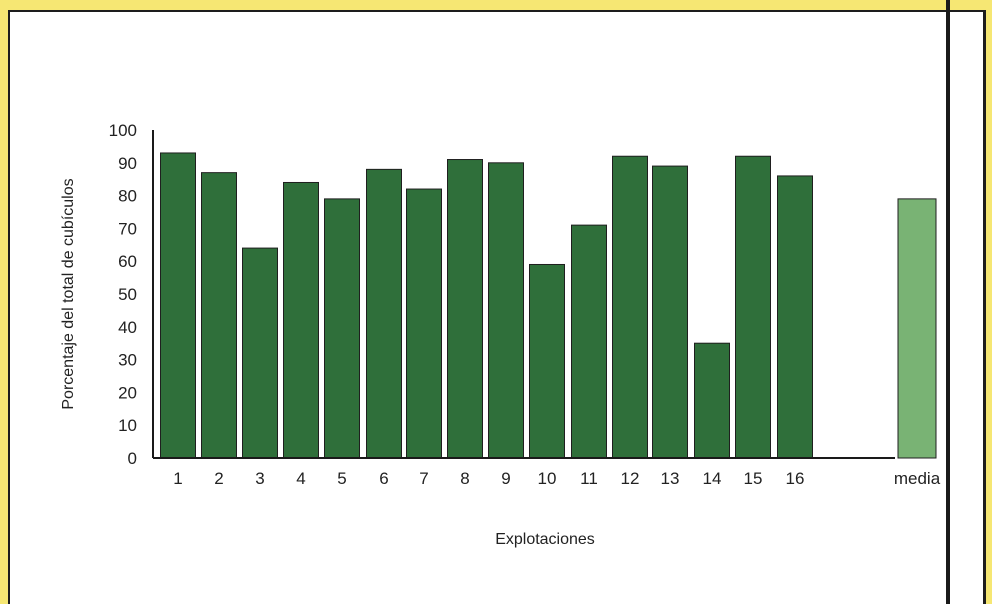 Image resolution: width=992 pixels, height=604 pixels. What do you see at coordinates (795, 478) in the screenshot?
I see `x-tick-label-16: 16` at bounding box center [795, 478].